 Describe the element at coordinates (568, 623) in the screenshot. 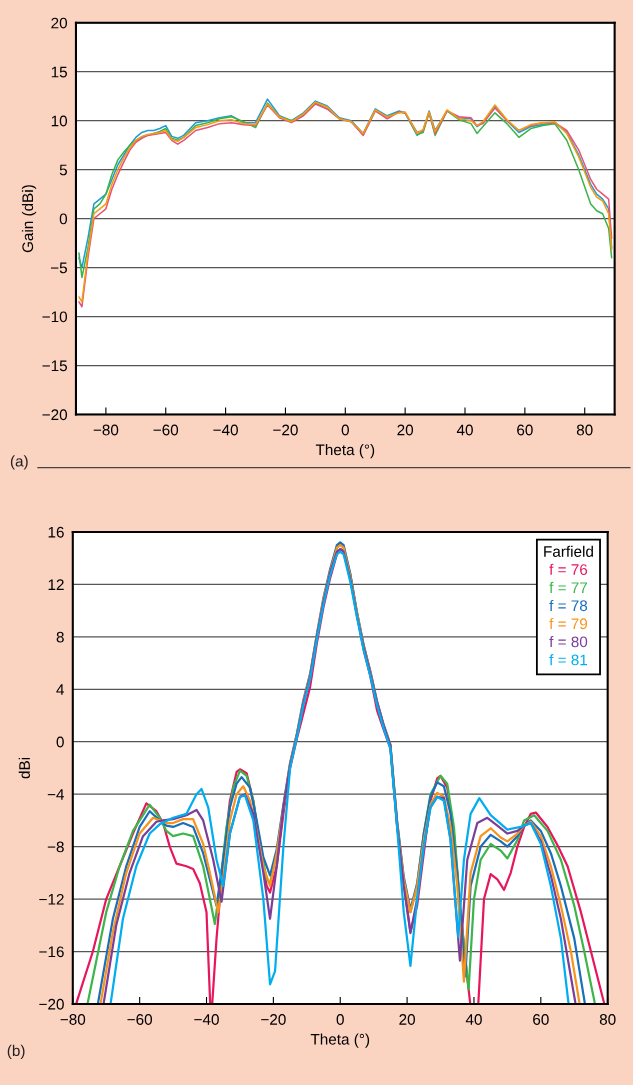

I see `text: f = 79` at that location.